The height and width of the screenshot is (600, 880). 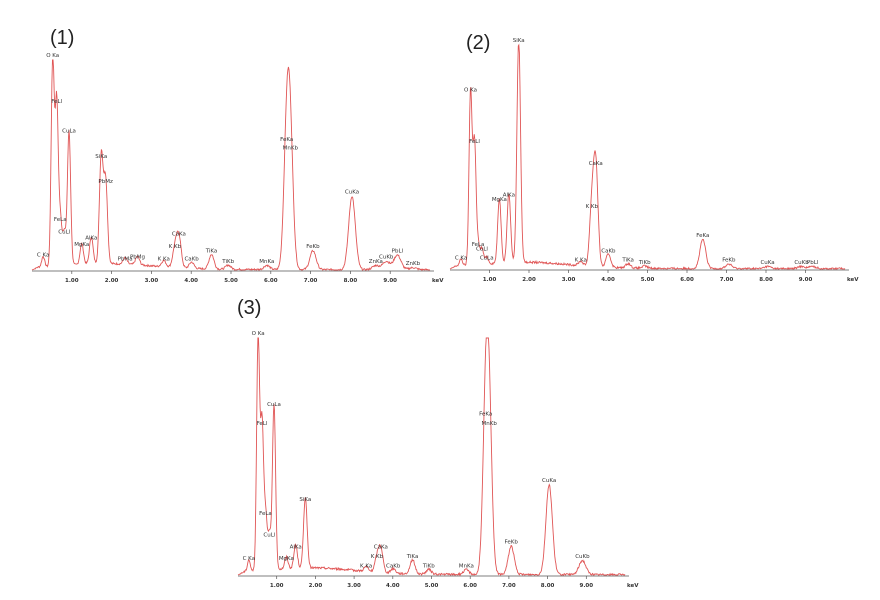 I want to click on peak-label-pbmg: PbMg, so click(x=137, y=258).